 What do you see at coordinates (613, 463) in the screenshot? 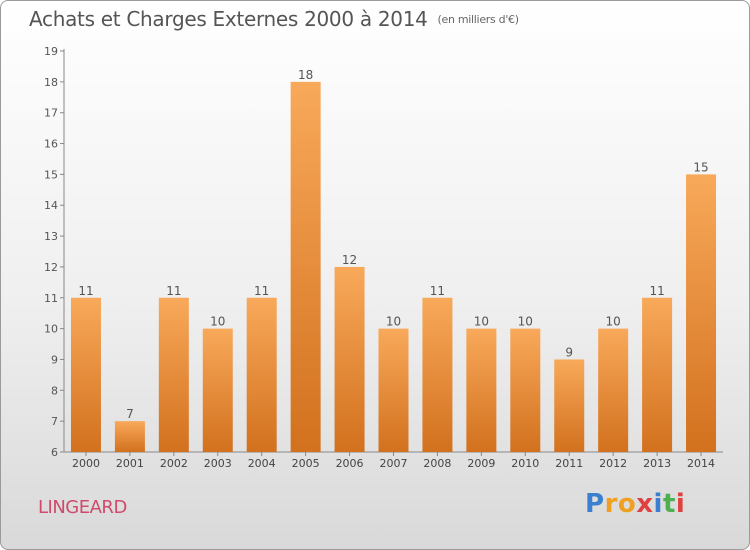
I see `x-tick-label: 2012` at bounding box center [613, 463].